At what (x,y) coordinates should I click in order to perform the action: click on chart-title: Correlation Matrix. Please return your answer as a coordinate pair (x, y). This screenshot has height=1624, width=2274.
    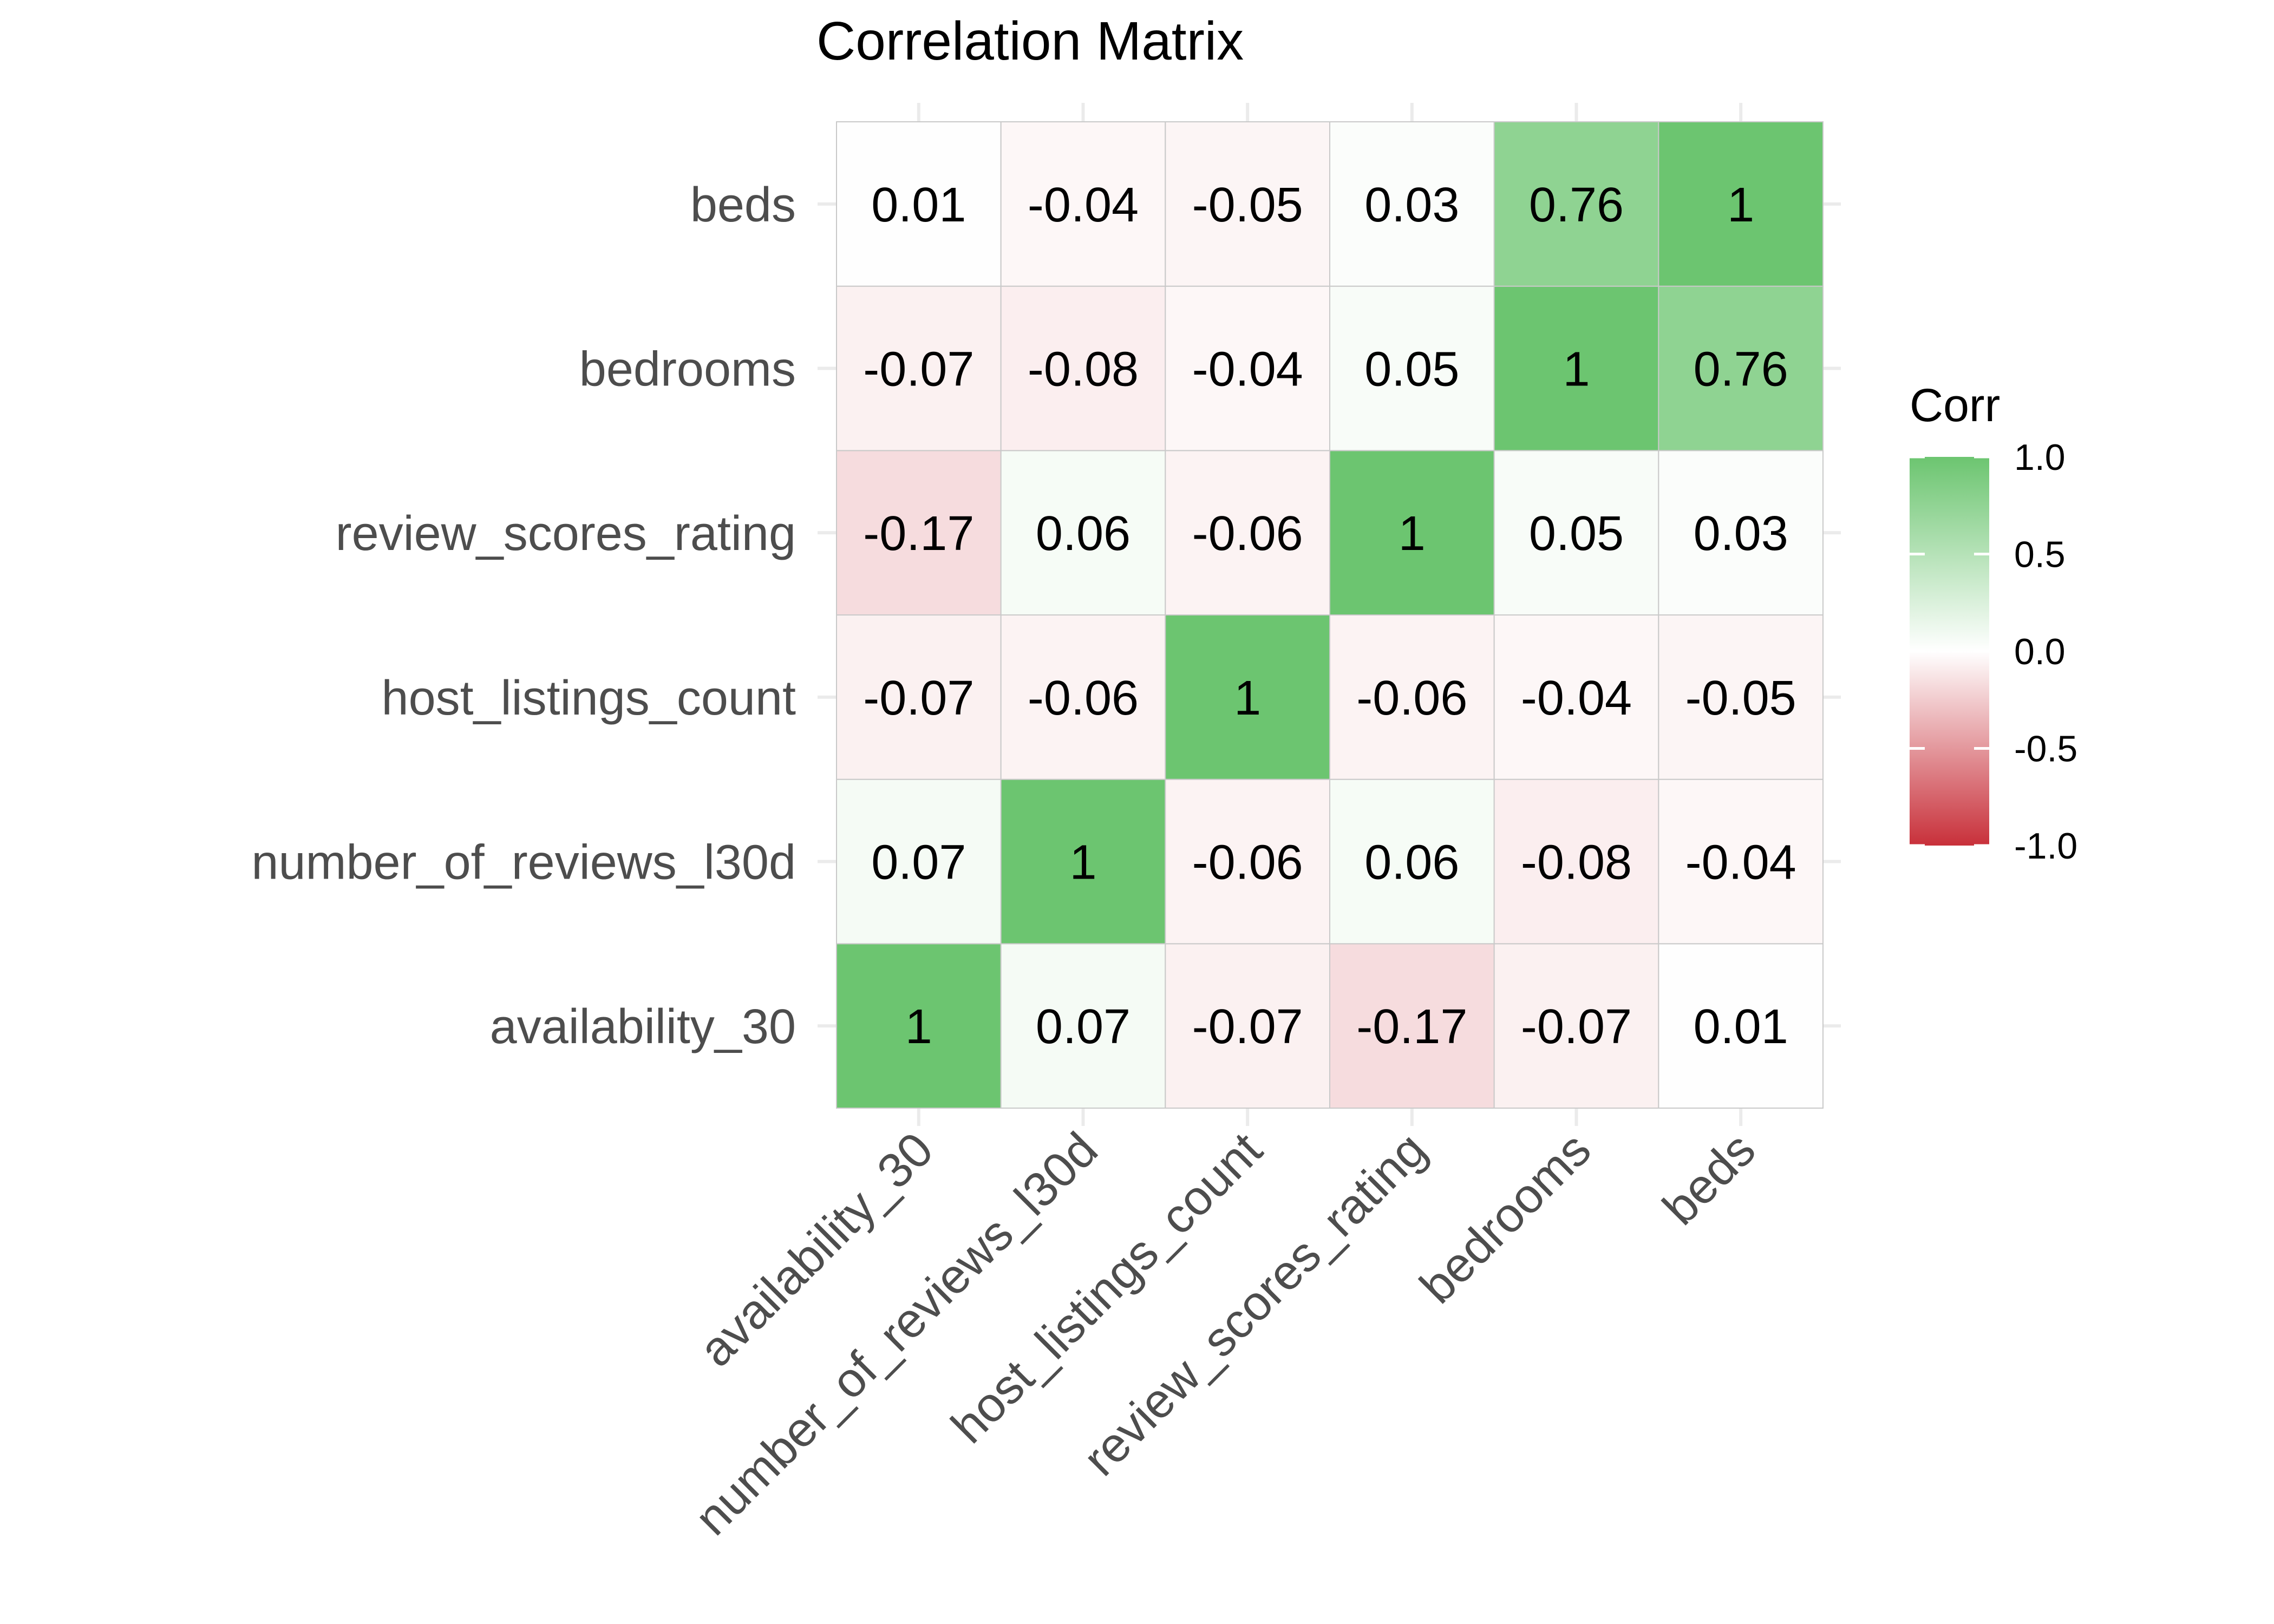
    Looking at the image, I should click on (1030, 41).